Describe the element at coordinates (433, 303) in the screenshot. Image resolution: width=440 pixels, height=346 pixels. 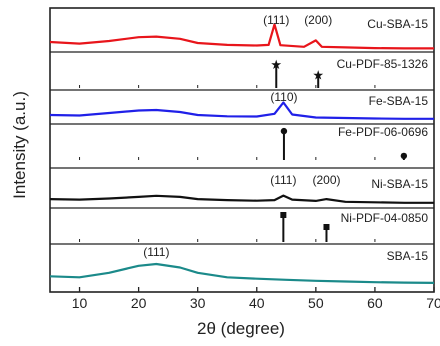
I see `x-tick-label: 70` at that location.